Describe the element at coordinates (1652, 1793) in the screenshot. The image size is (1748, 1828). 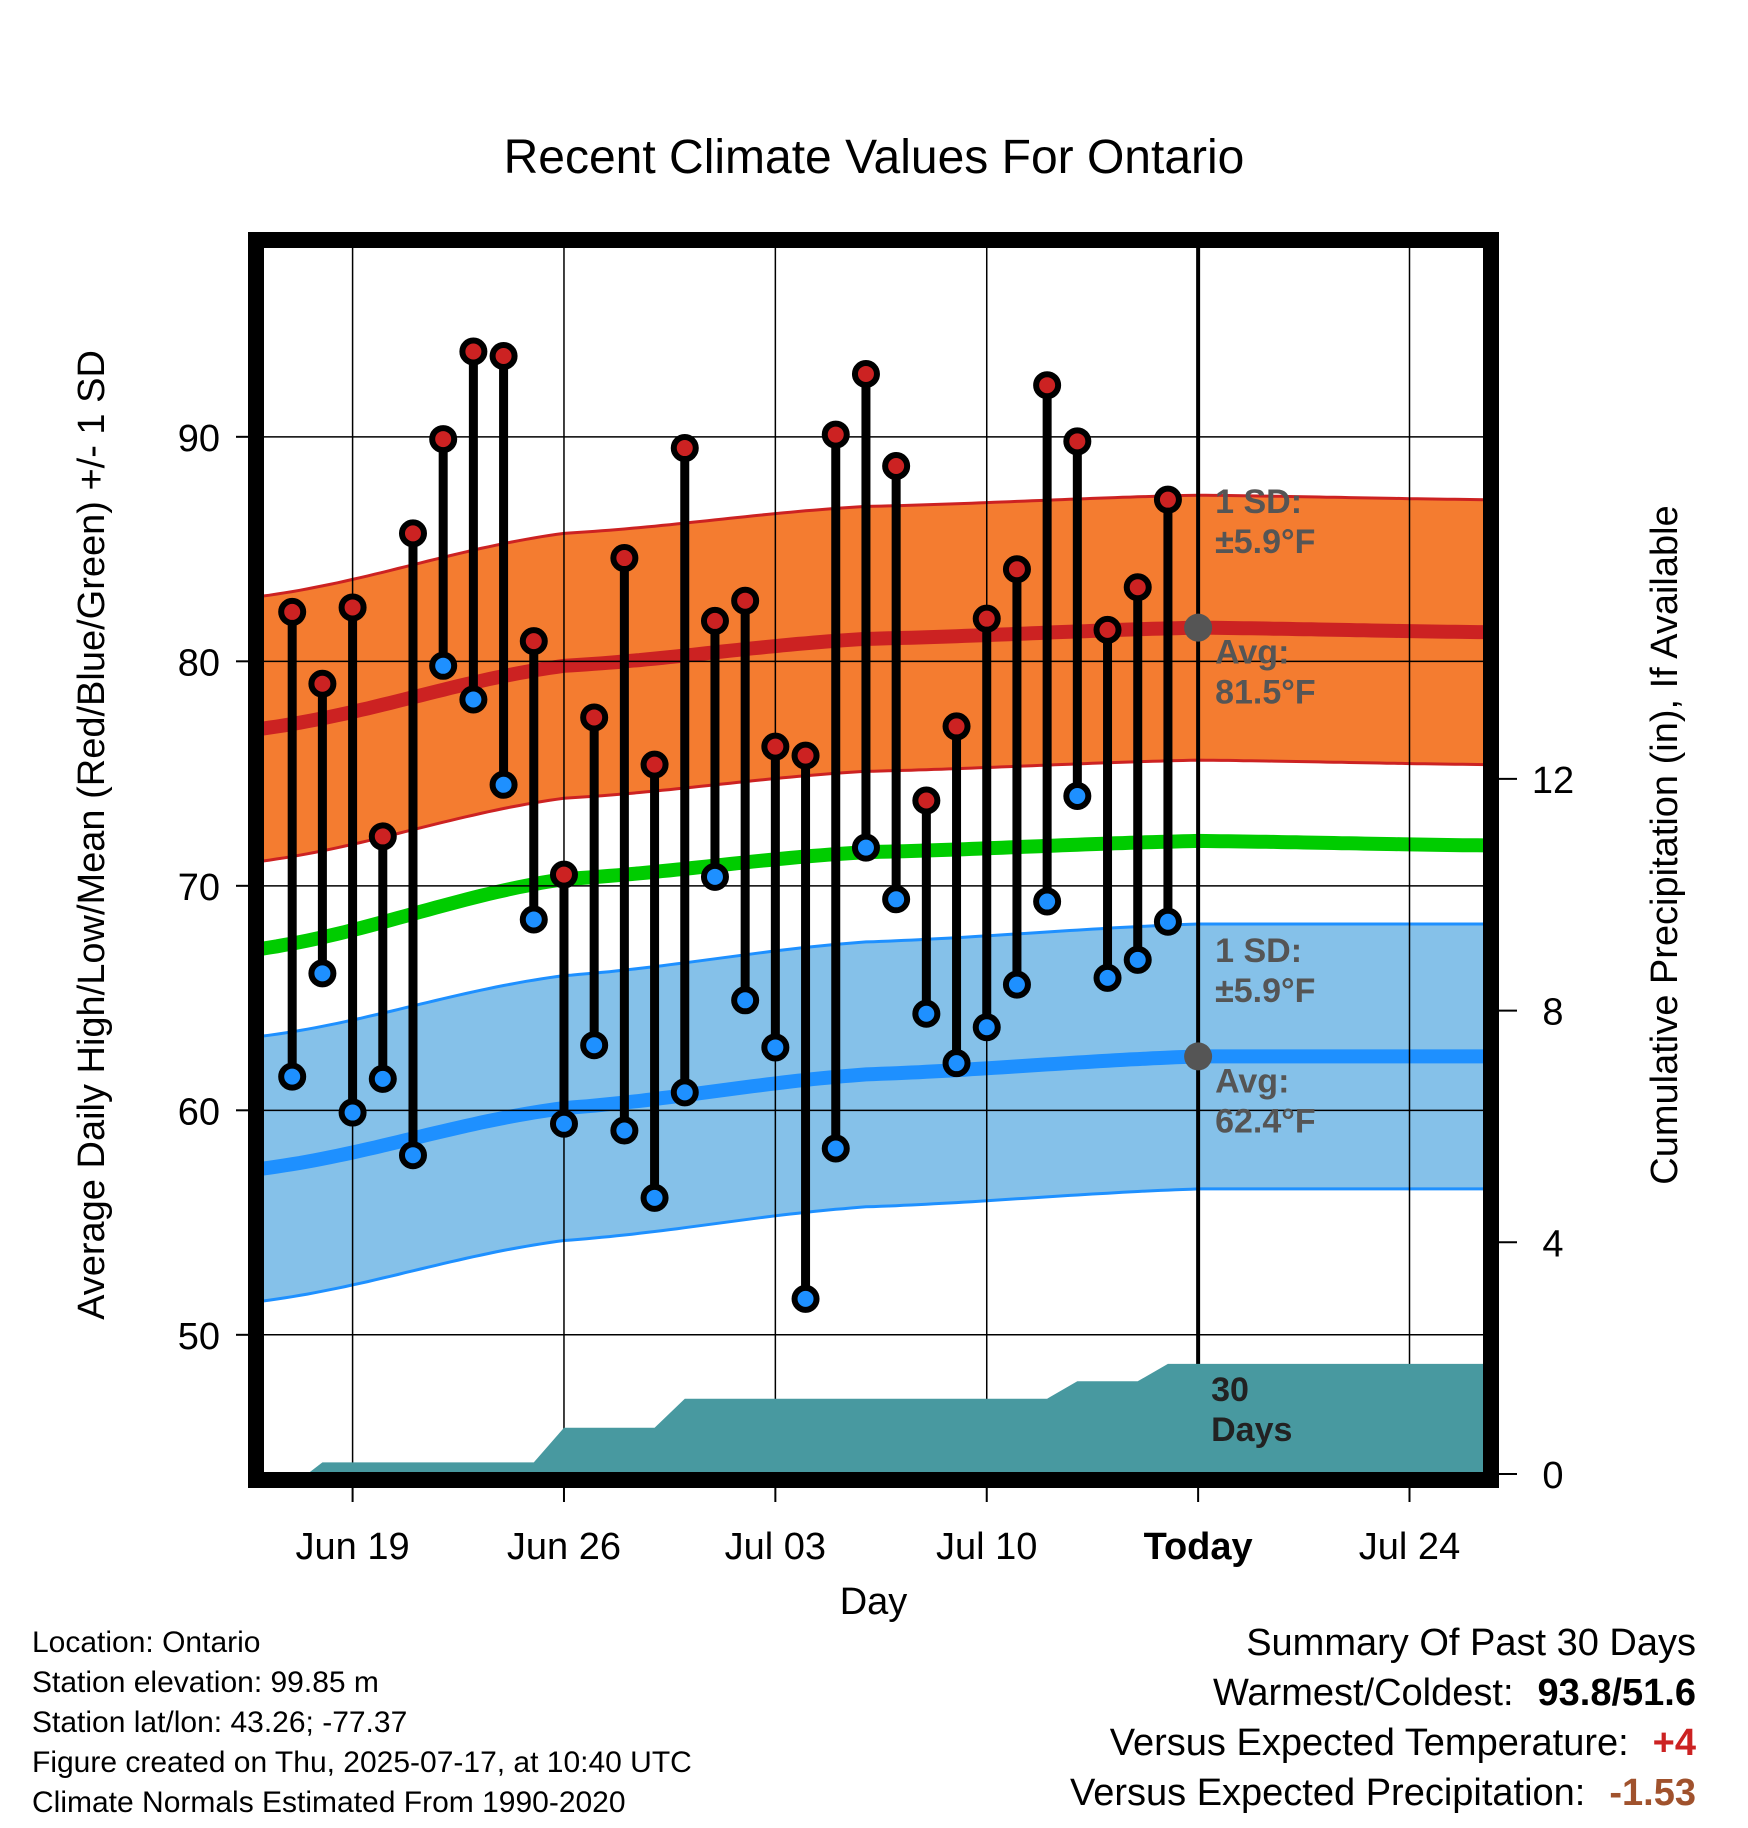
I see `precip-value: -1.53` at that location.